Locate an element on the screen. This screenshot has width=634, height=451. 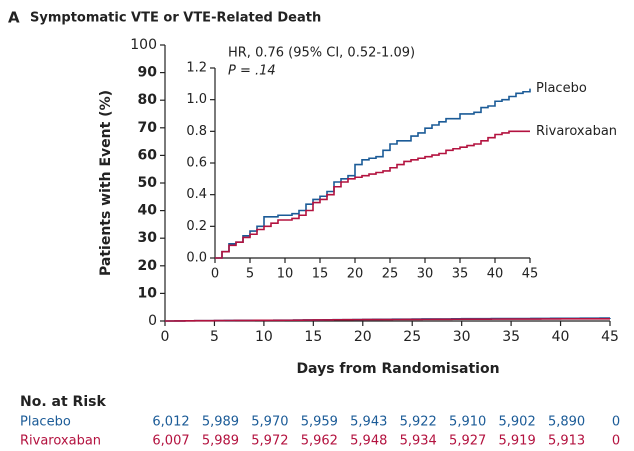
y-tick-label: 1.0 is located at coordinates (196, 99).